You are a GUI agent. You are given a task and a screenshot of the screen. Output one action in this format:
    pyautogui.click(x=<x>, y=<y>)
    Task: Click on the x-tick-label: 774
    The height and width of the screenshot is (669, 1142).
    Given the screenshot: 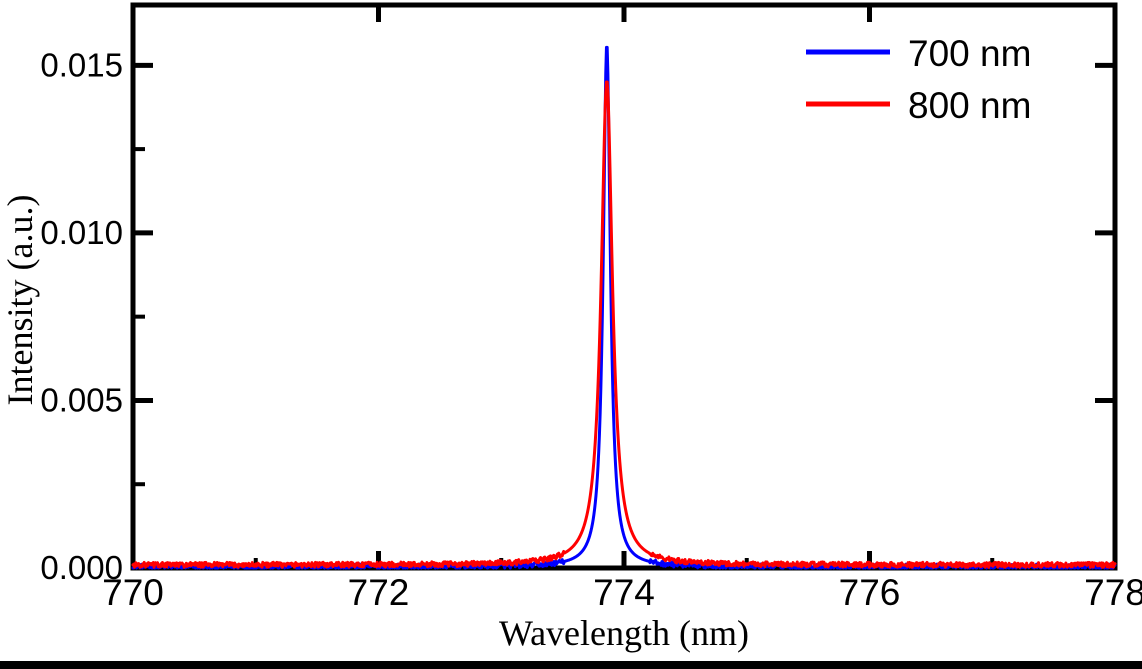 What is the action you would take?
    pyautogui.click(x=624, y=592)
    